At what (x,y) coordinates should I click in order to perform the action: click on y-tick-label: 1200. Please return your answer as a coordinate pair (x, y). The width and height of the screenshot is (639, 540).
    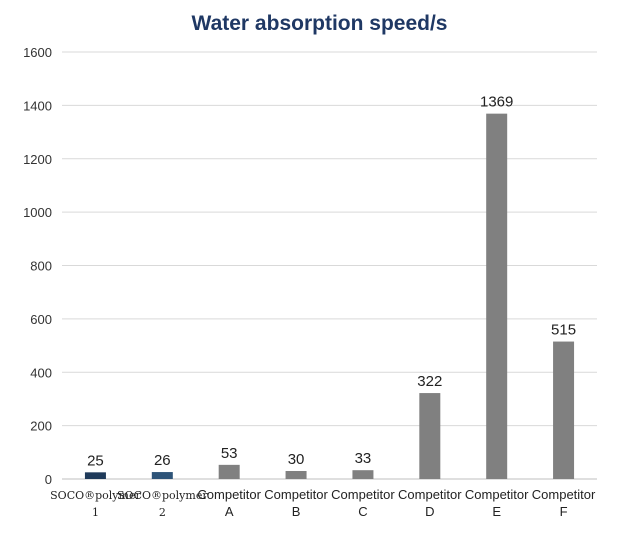
    Looking at the image, I should click on (37, 159).